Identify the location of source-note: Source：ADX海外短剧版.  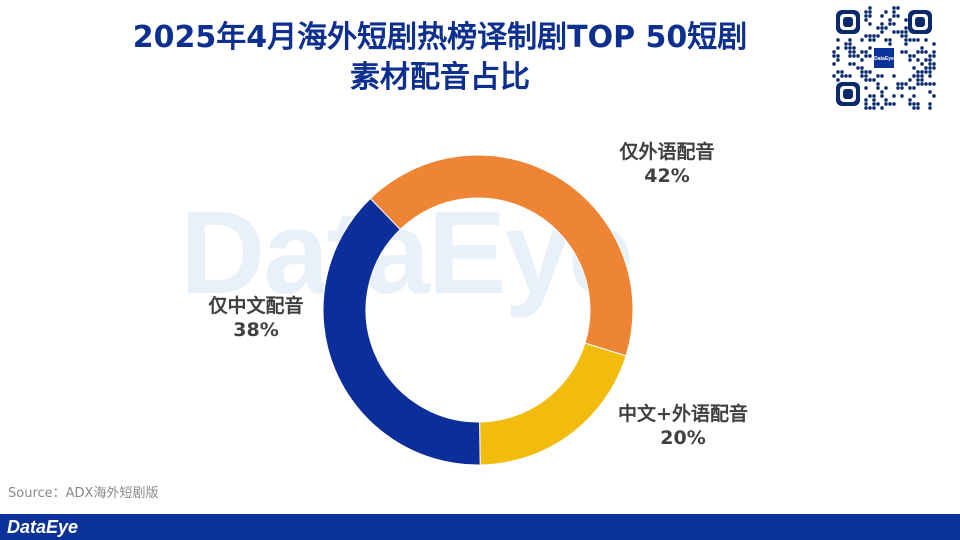
(83, 493).